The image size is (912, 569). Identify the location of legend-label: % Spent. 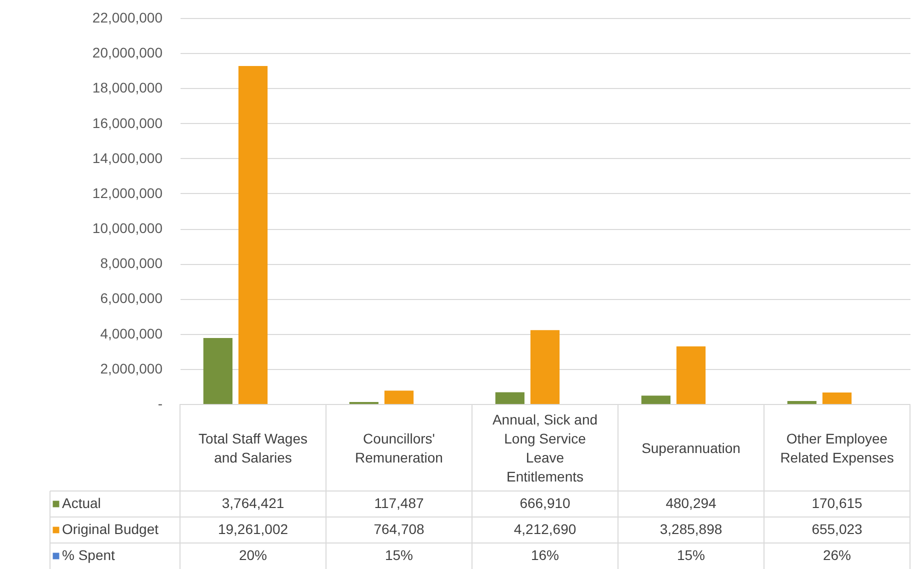
(89, 555).